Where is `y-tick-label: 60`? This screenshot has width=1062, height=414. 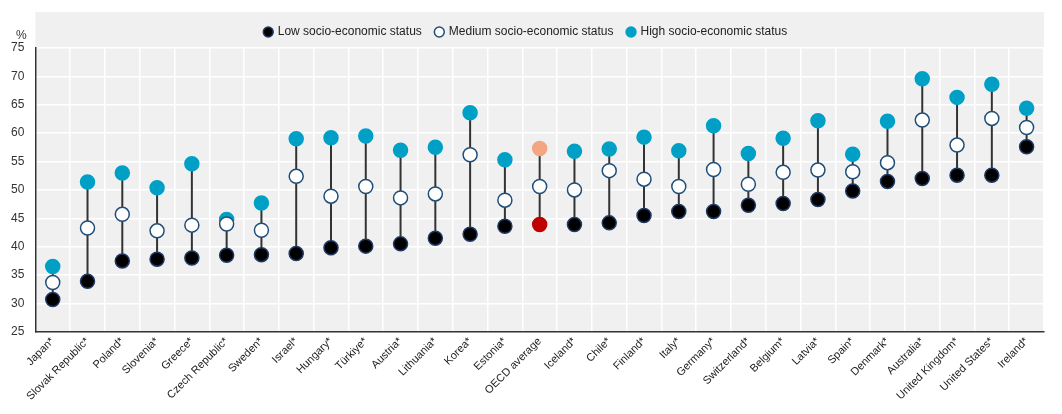 y-tick-label: 60 is located at coordinates (17, 132).